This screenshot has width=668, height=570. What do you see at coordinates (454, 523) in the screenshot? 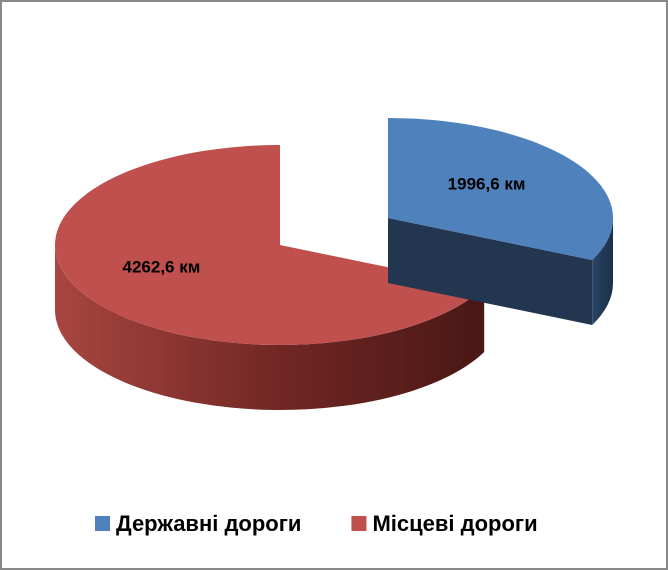
I see `legend-label: Місцеві дороги` at bounding box center [454, 523].